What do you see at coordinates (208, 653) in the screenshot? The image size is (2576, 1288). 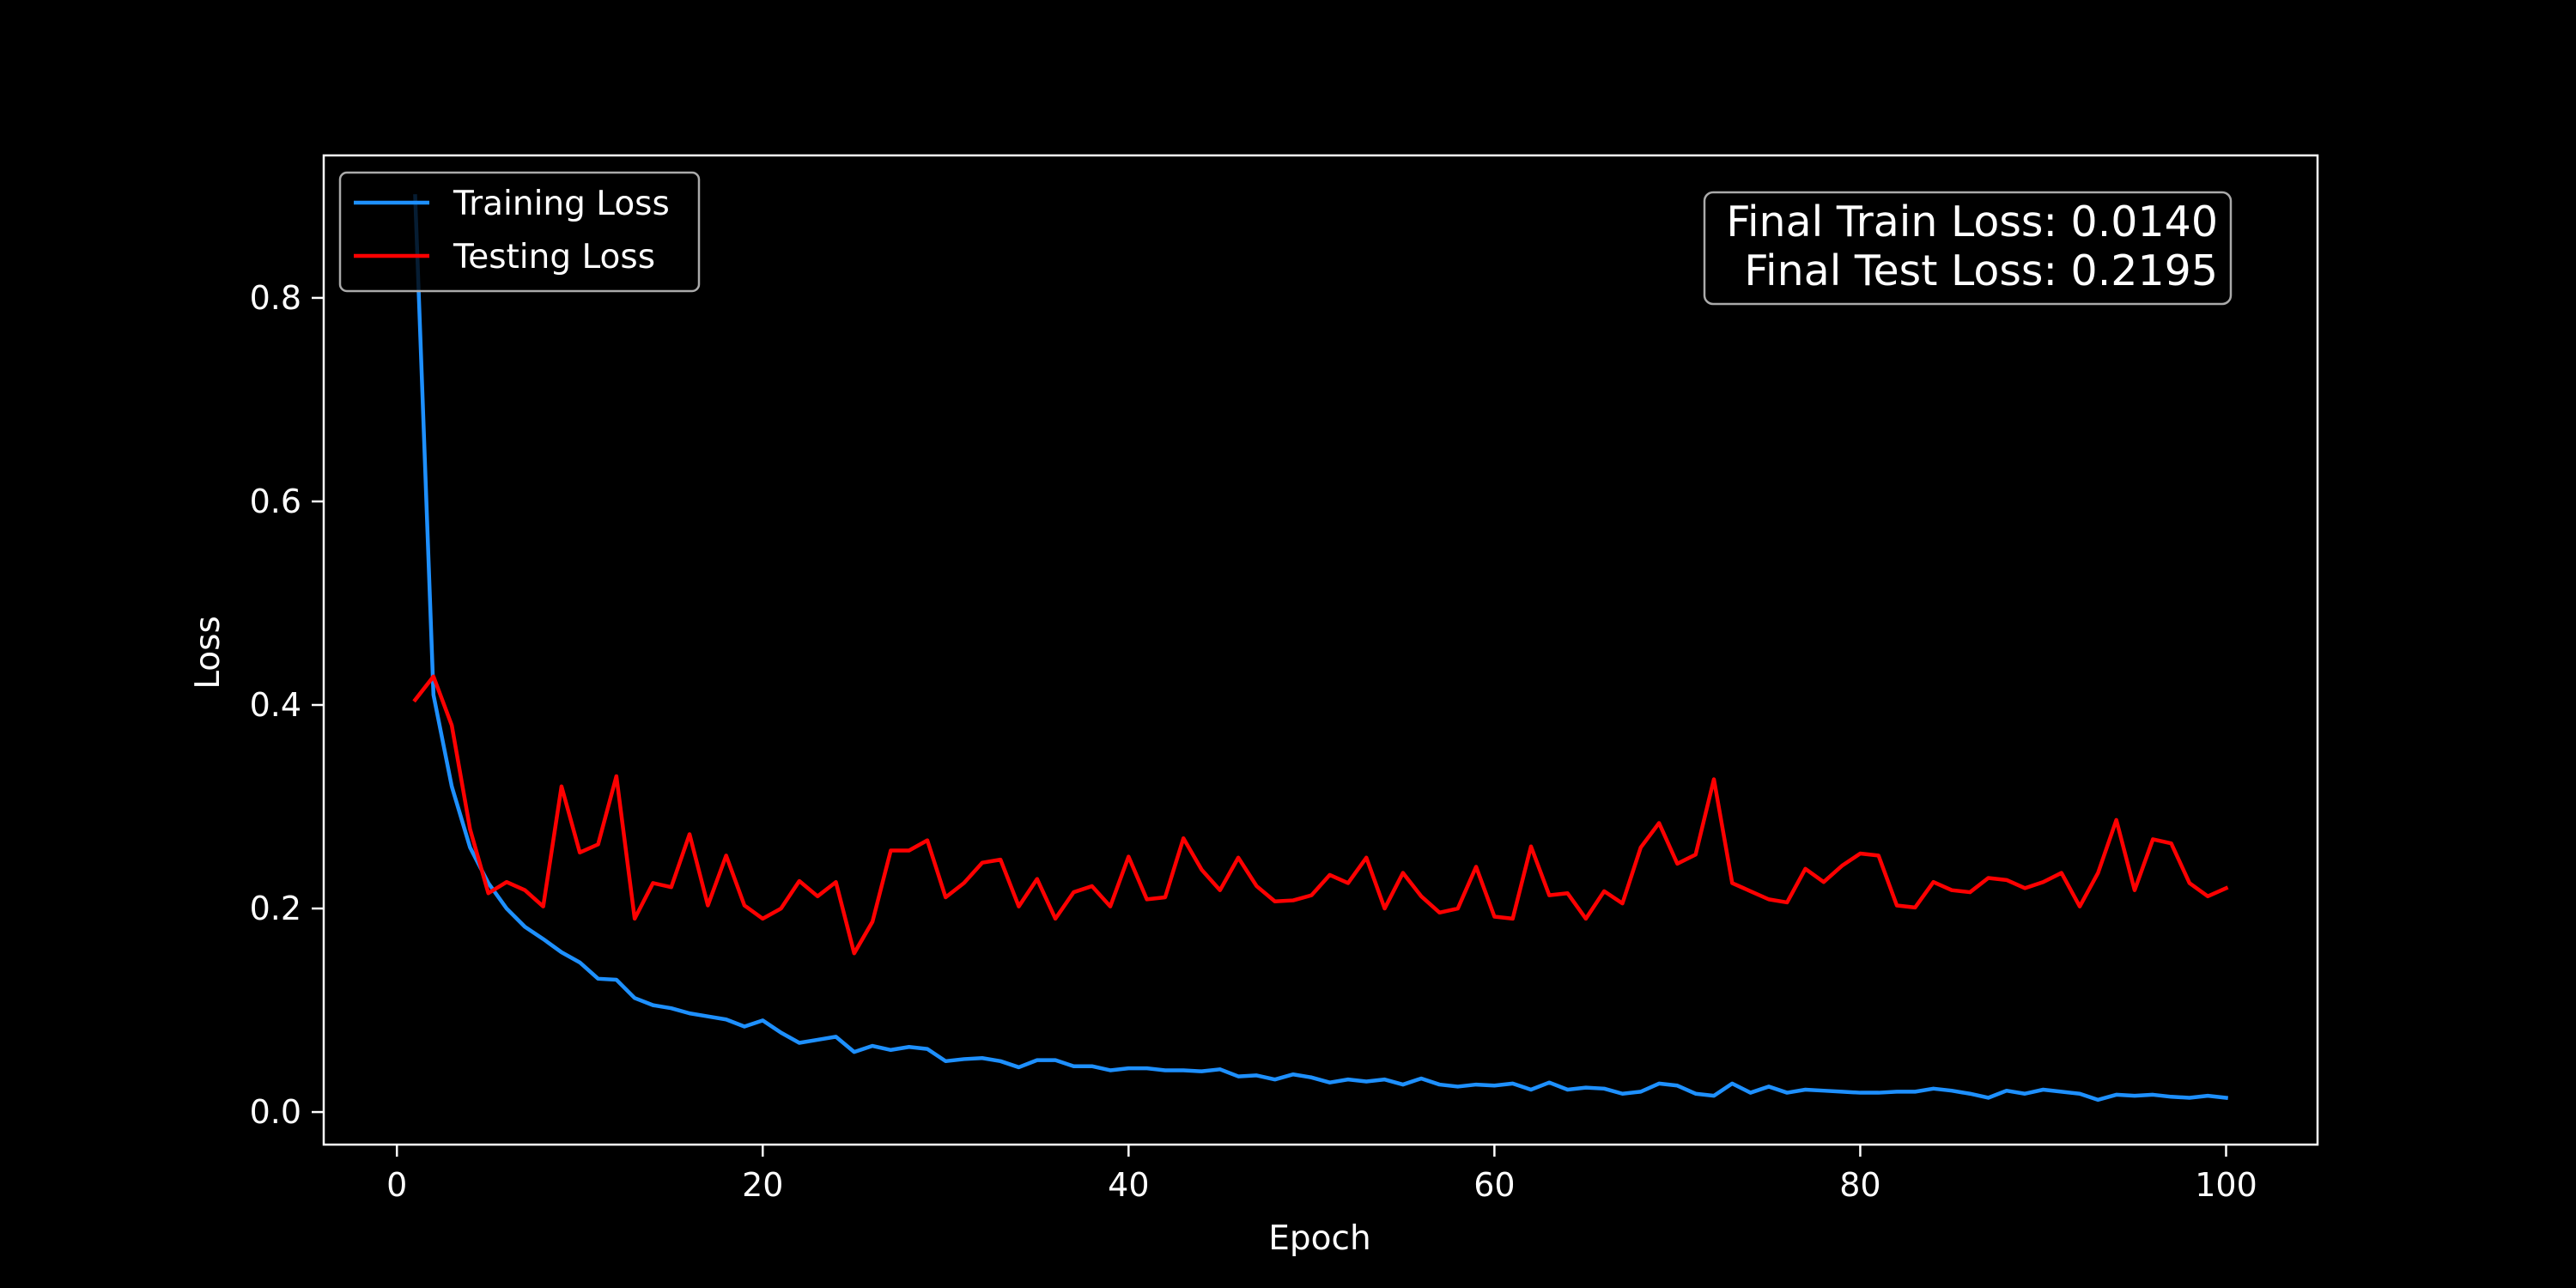 I see `y-axis-label: Loss` at bounding box center [208, 653].